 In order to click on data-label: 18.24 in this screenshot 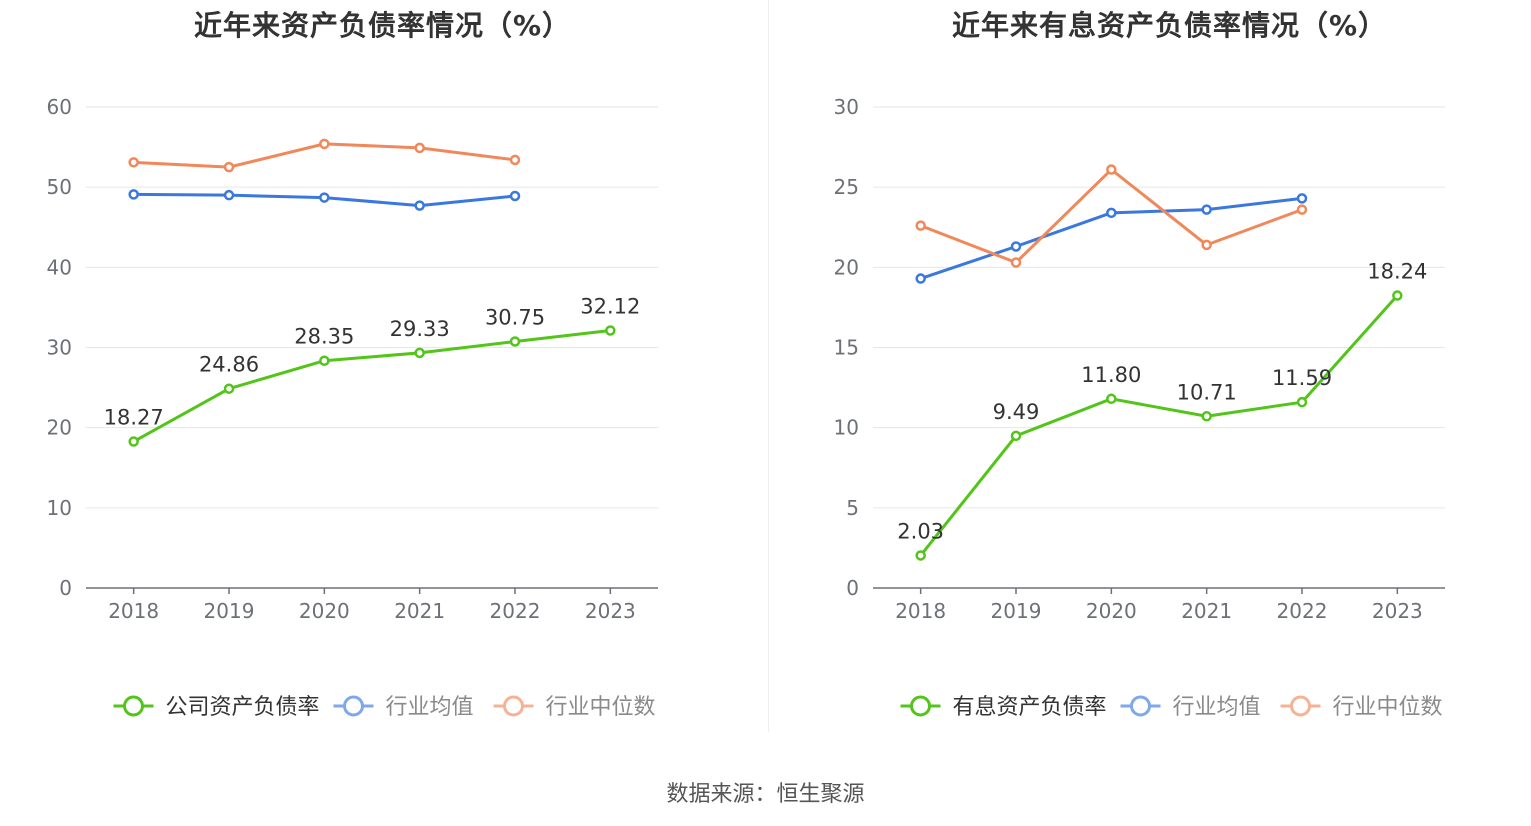, I will do `click(1397, 272)`.